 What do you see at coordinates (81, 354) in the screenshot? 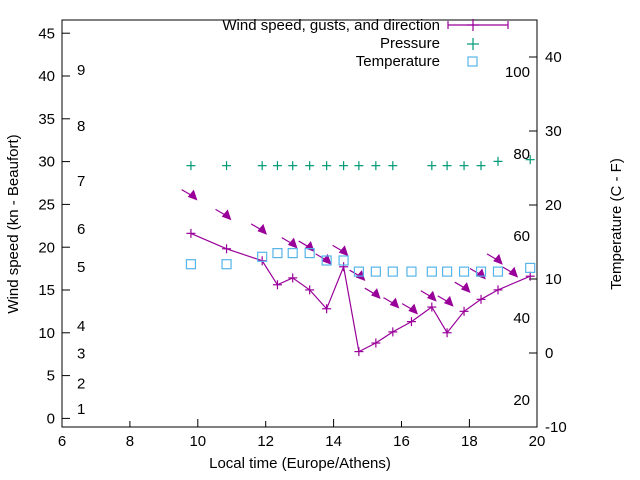
I see `y-left-beaufort-label: 3` at bounding box center [81, 354].